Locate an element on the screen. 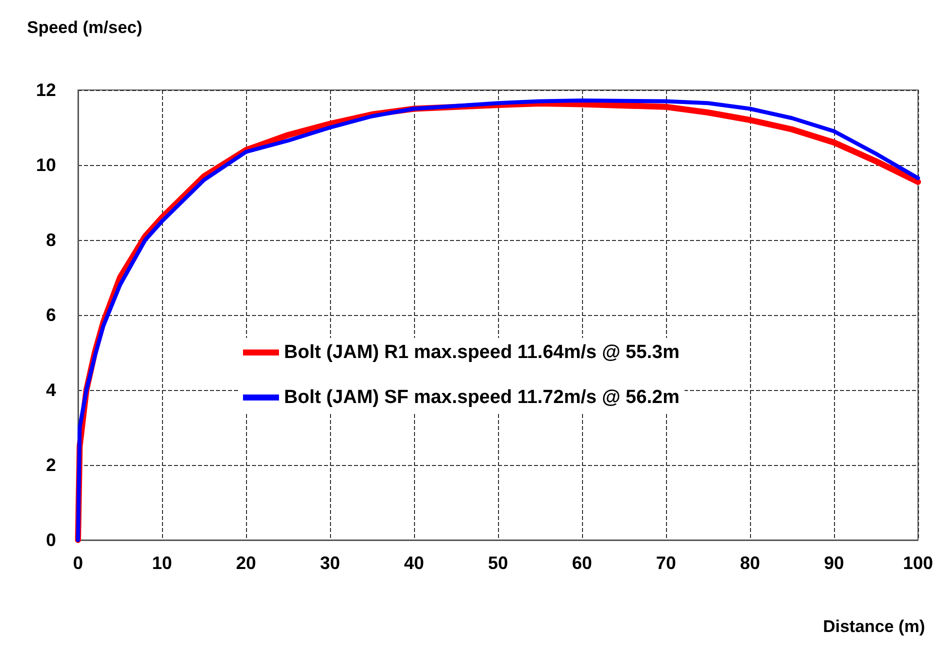  y-tick-label: 4 is located at coordinates (51, 390).